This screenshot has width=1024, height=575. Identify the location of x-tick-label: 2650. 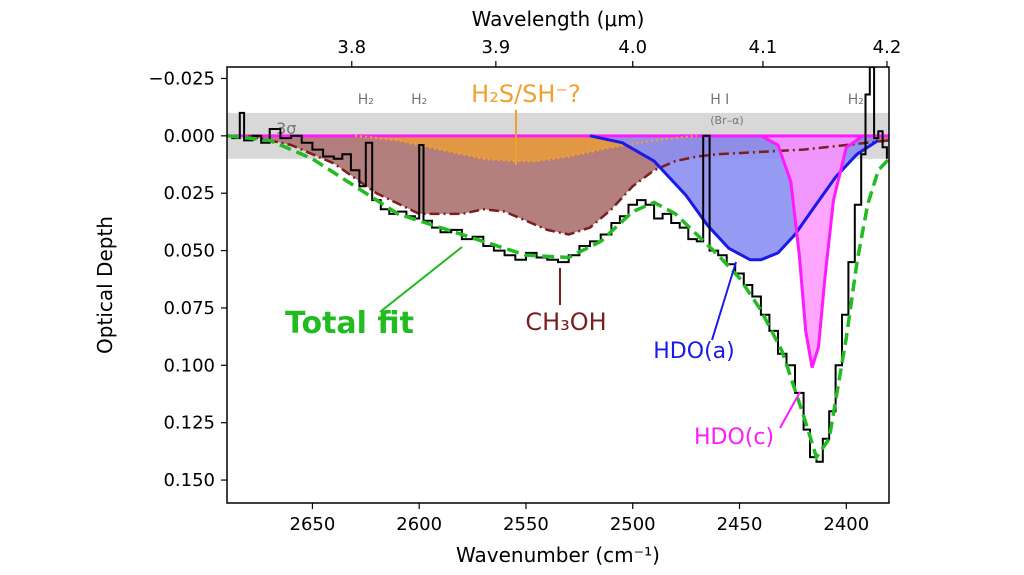
(313, 524).